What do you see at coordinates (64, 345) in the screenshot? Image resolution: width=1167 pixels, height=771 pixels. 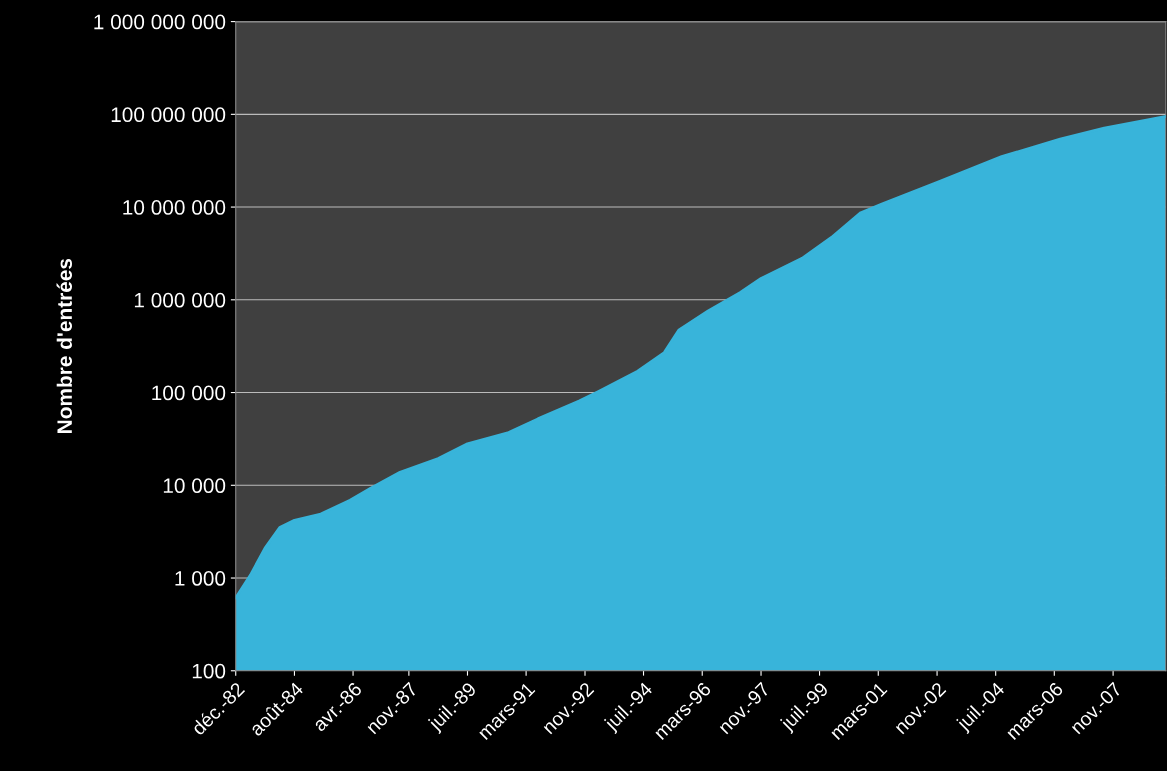 I see `y-axis-title: Nombre d'entrées` at bounding box center [64, 345].